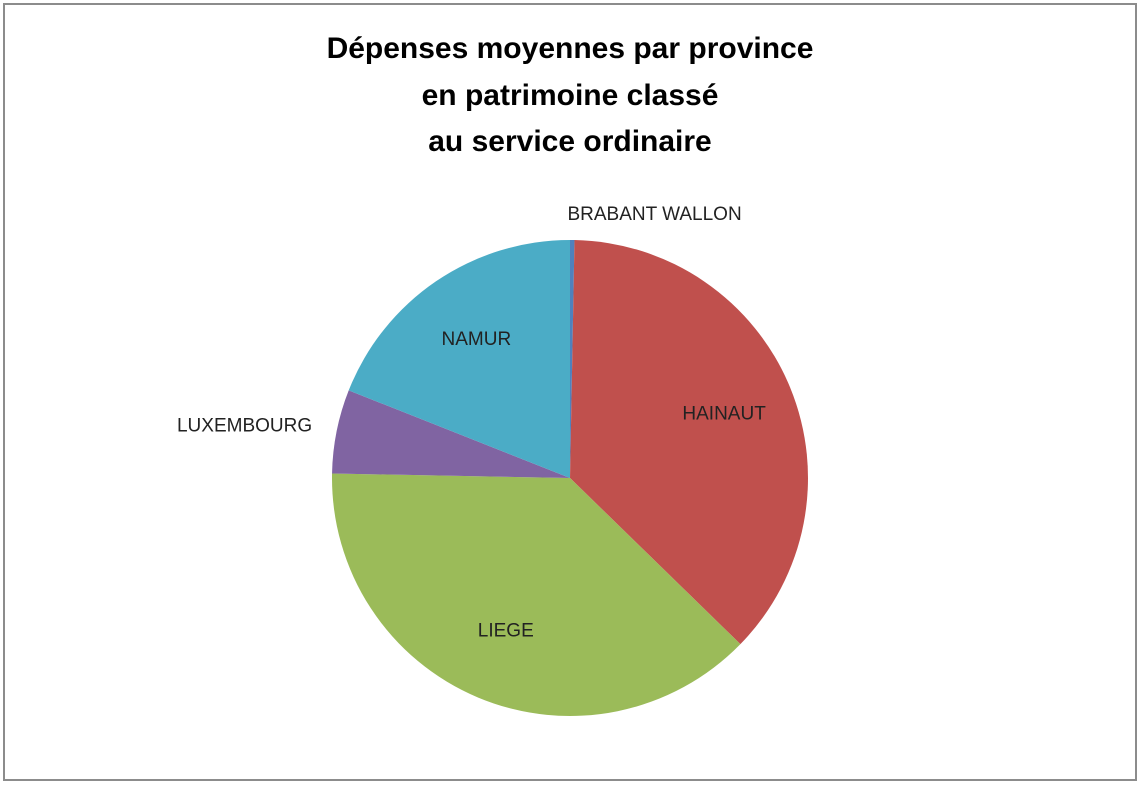 The height and width of the screenshot is (785, 1141). Describe the element at coordinates (569, 141) in the screenshot. I see `chart-title: au service ordinaire` at that location.